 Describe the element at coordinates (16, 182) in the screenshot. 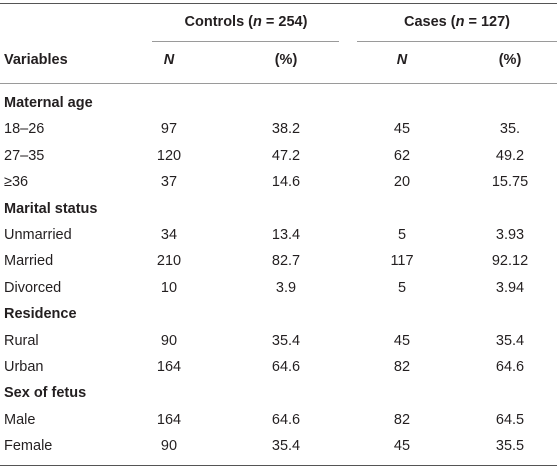

I see `row-label: ≥36` at that location.